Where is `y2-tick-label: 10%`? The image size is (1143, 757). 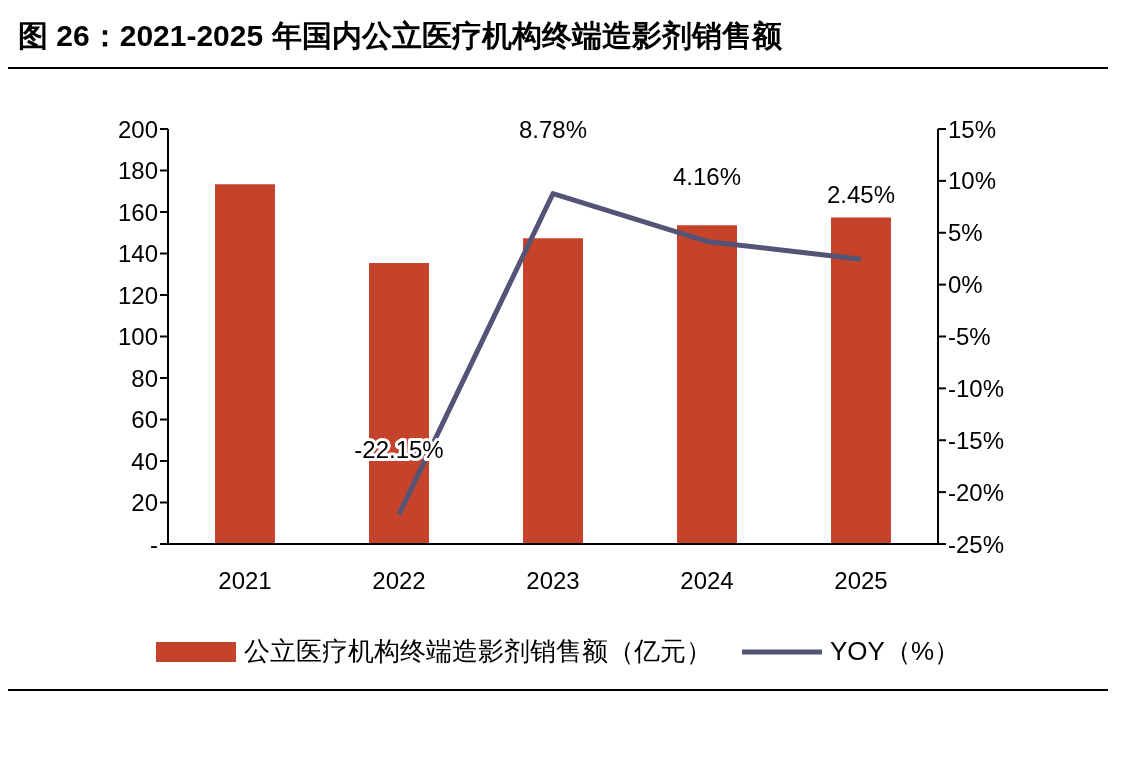
y2-tick-label: 10% is located at coordinates (972, 181).